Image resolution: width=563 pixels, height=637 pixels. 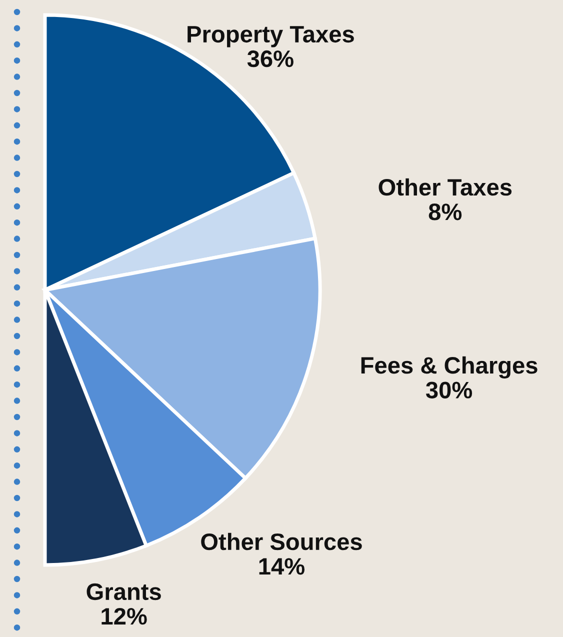 I want to click on data-label: 30%, so click(x=449, y=390).